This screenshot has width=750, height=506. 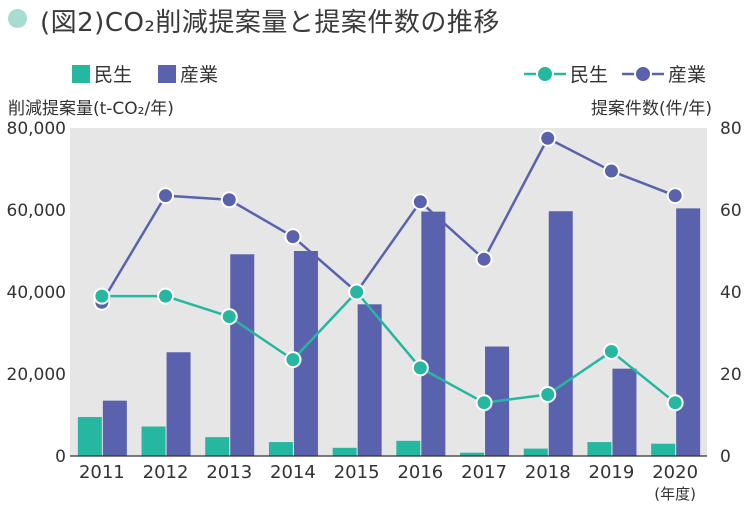 I want to click on legend-line-minsei-label: 民生, so click(x=589, y=75).